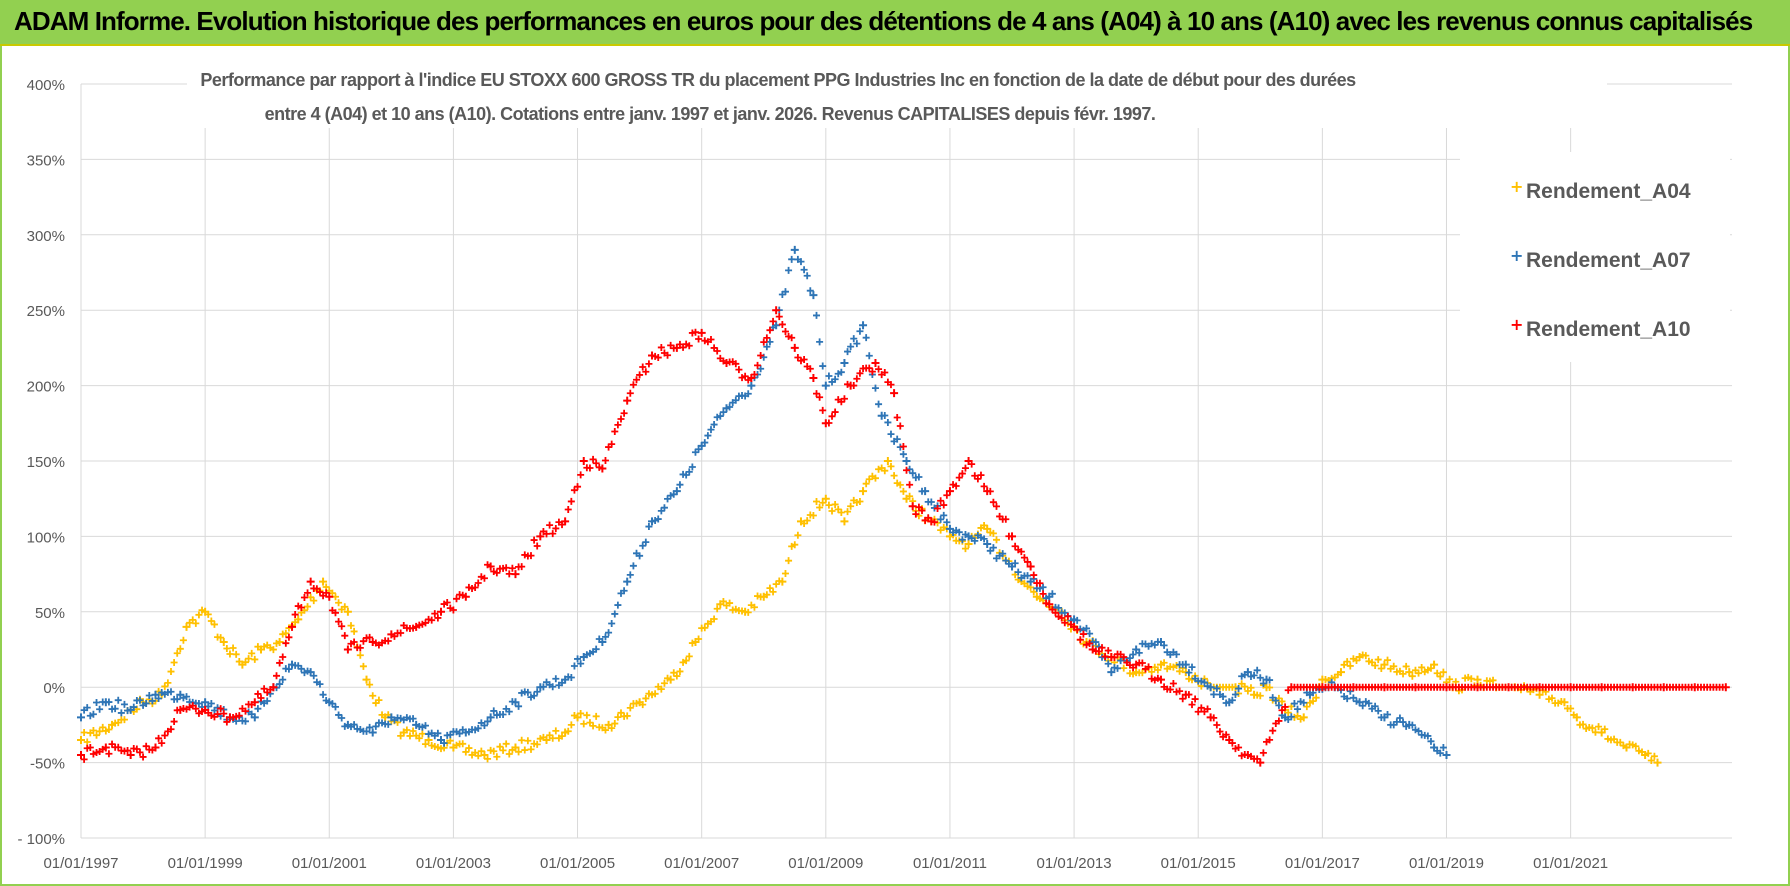  What do you see at coordinates (41, 839) in the screenshot?
I see `y-tick-label: - 100%` at bounding box center [41, 839].